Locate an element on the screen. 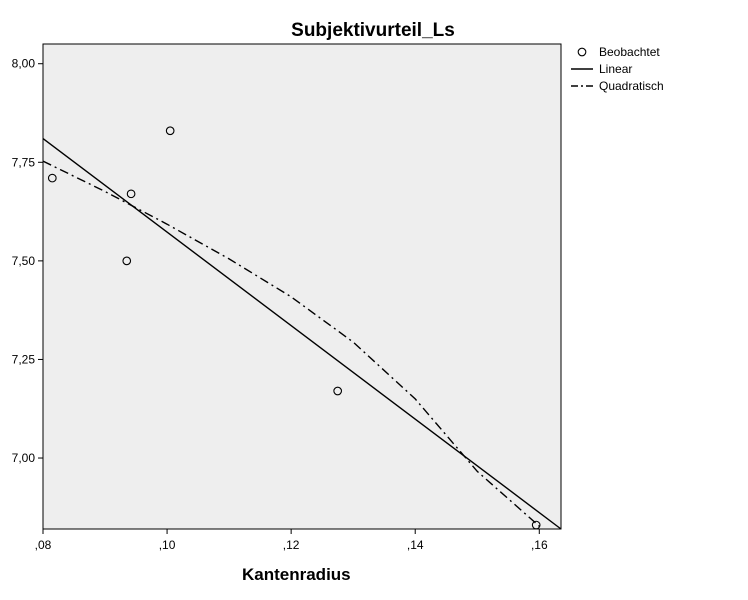 The height and width of the screenshot is (600, 748). chart-title: Subjektivurteil_Ls is located at coordinates (373, 30).